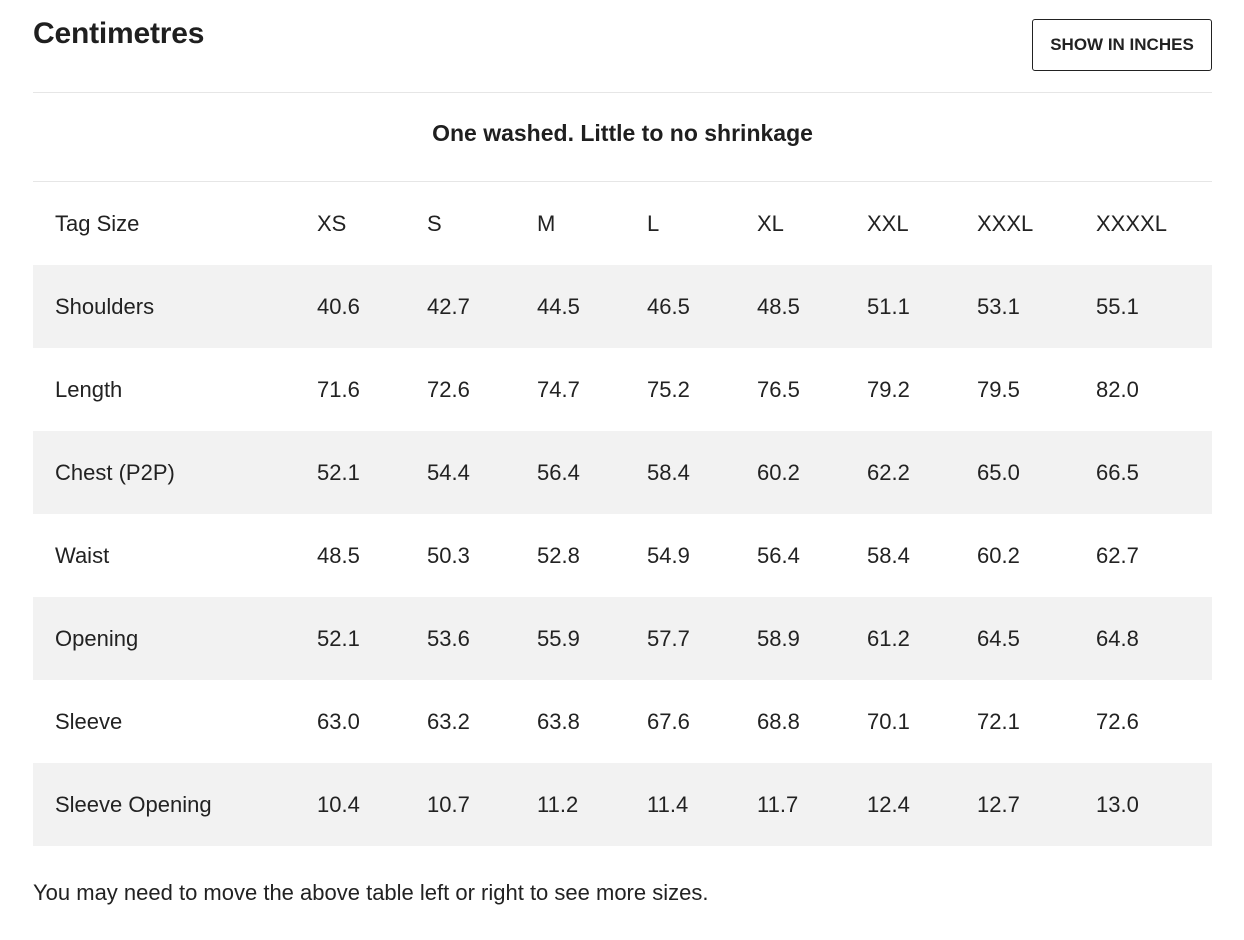 This screenshot has height=940, width=1244. Describe the element at coordinates (89, 721) in the screenshot. I see `measurement-label: Sleeve` at that location.